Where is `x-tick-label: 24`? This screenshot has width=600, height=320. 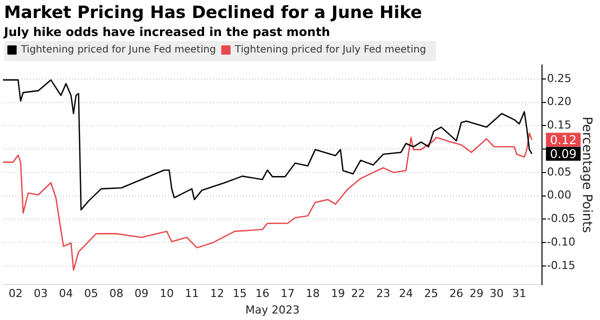
x-tick-label: 24 is located at coordinates (405, 293).